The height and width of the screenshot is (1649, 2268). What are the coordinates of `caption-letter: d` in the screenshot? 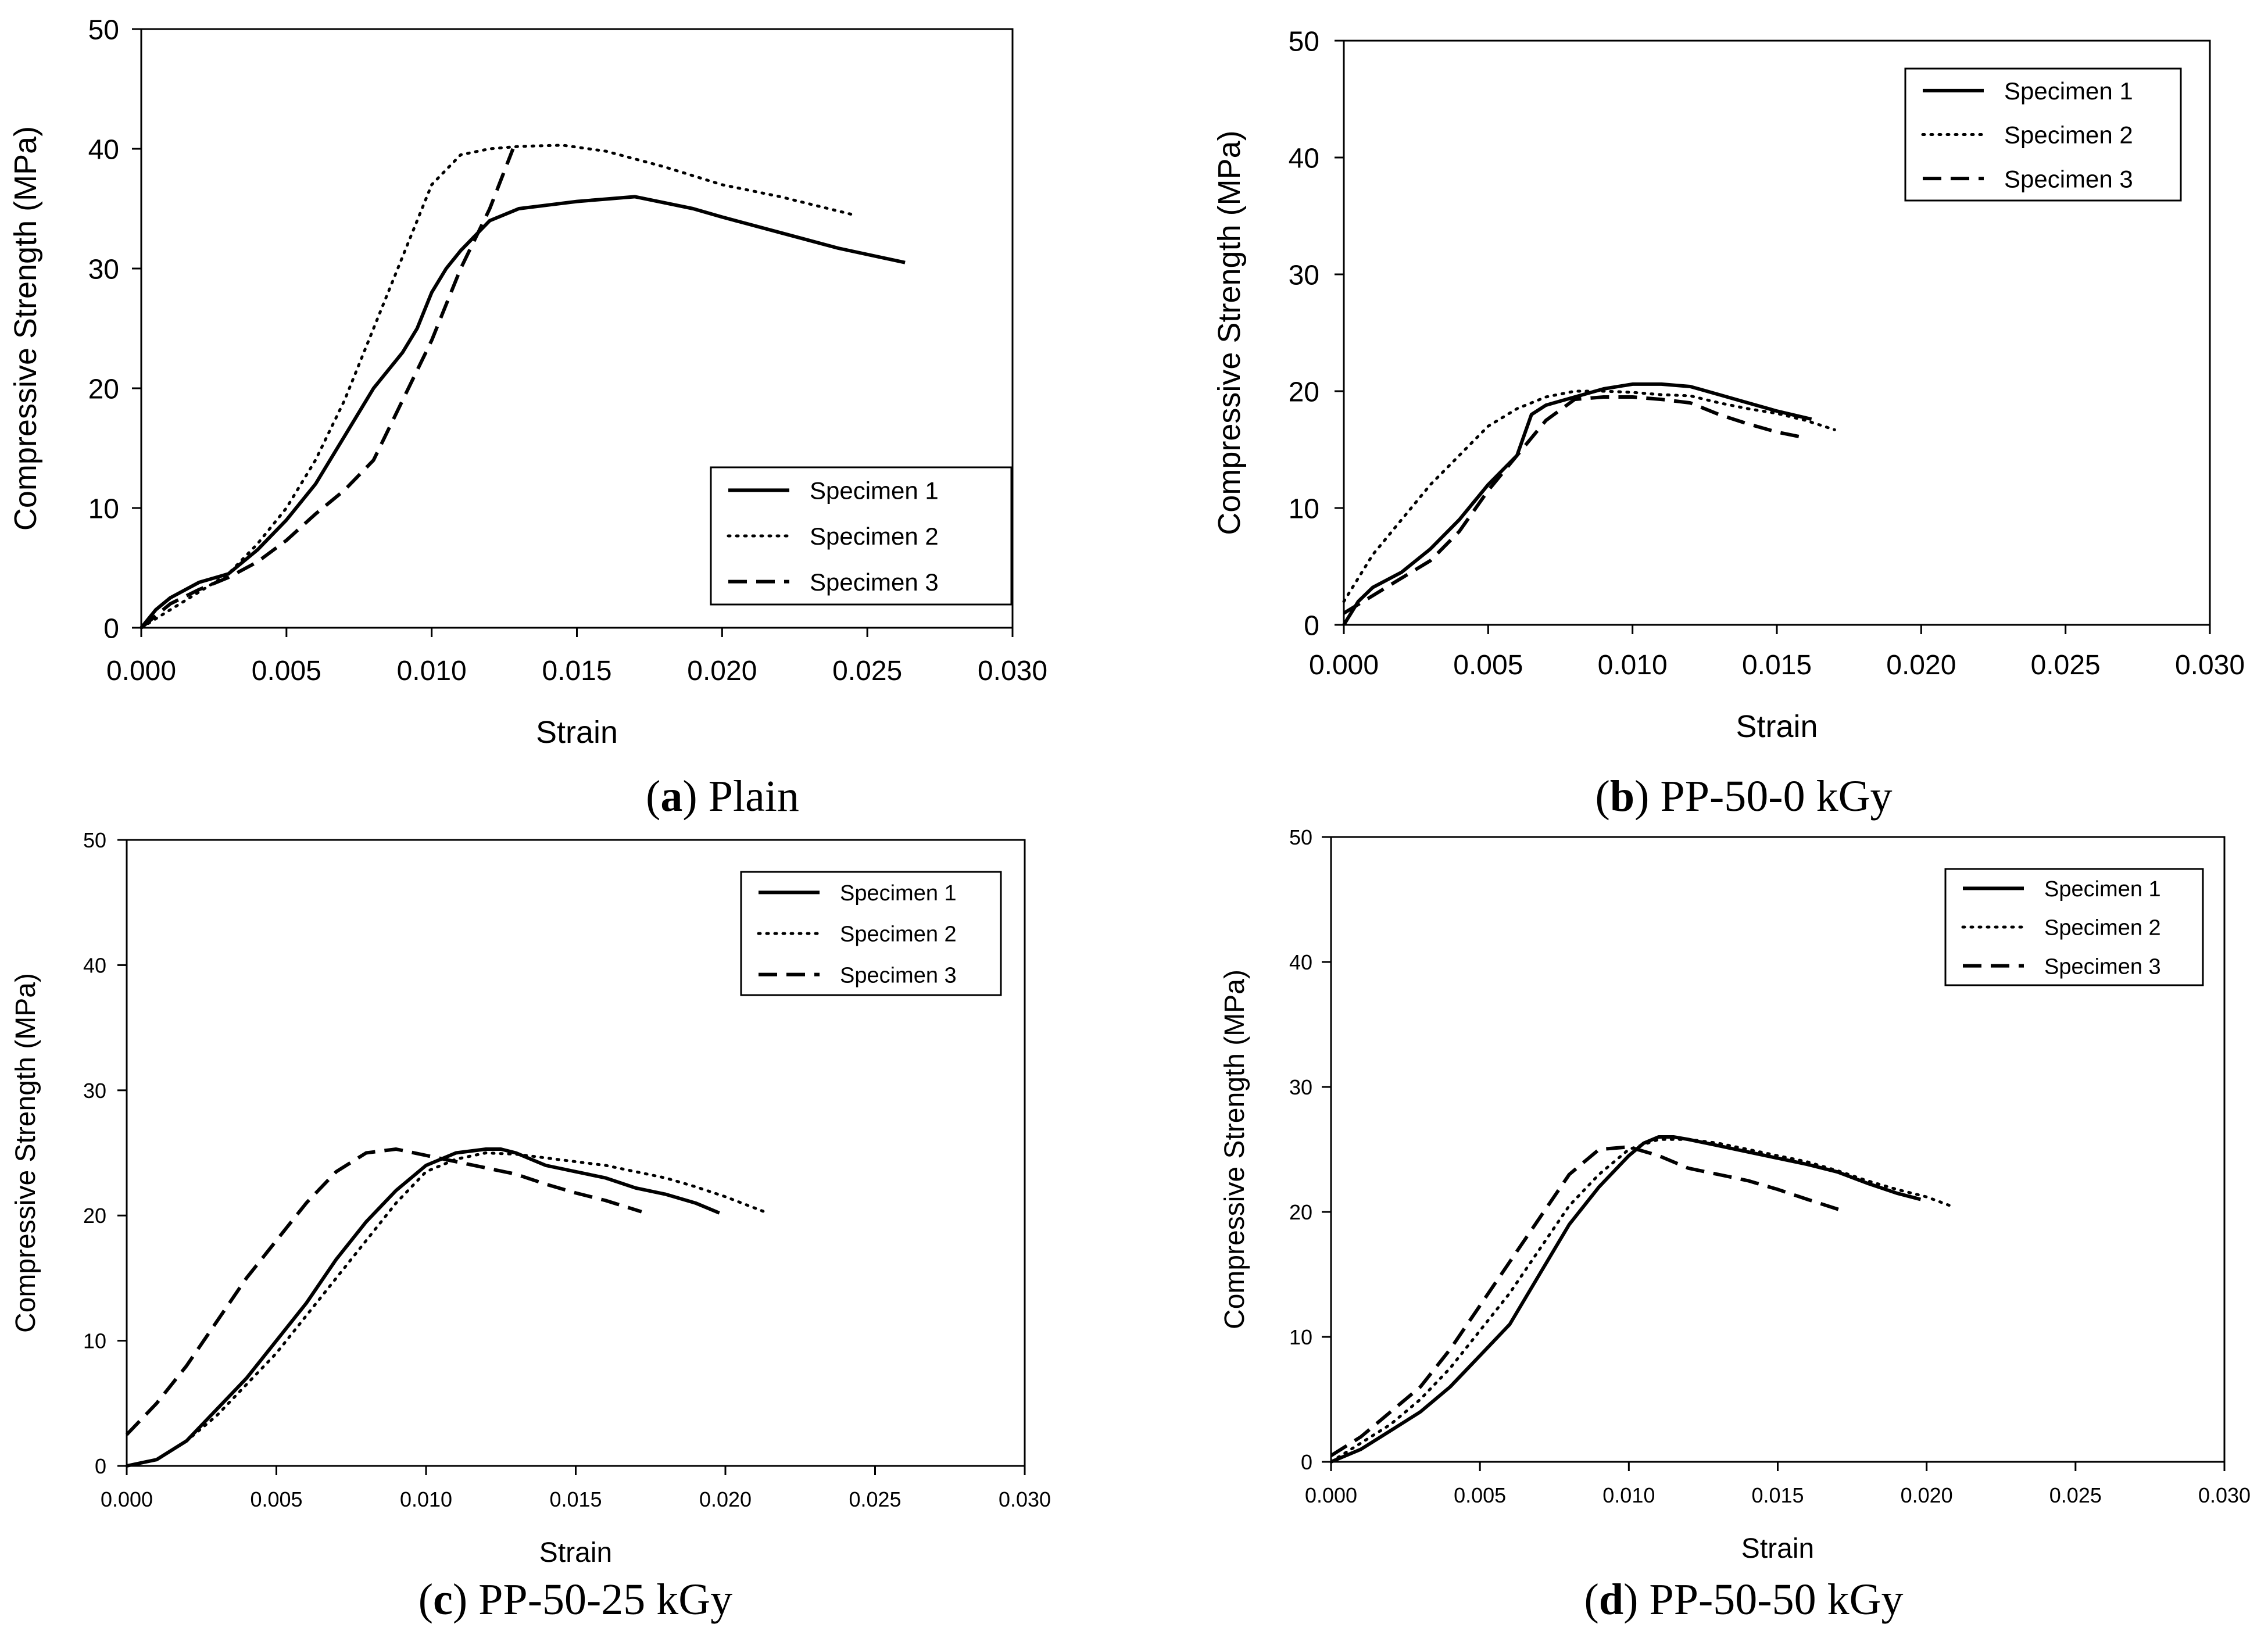 It's located at (1611, 1599).